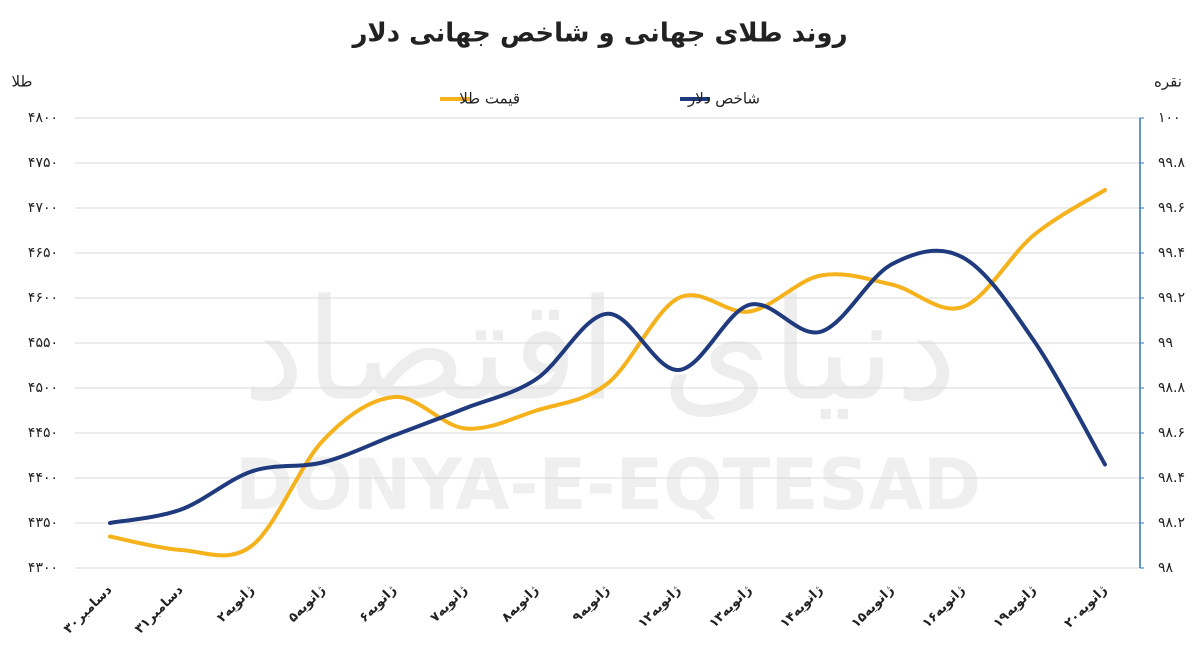 The height and width of the screenshot is (652, 1200). What do you see at coordinates (449, 604) in the screenshot?
I see `x-tick-label: ۷ژانویه` at bounding box center [449, 604].